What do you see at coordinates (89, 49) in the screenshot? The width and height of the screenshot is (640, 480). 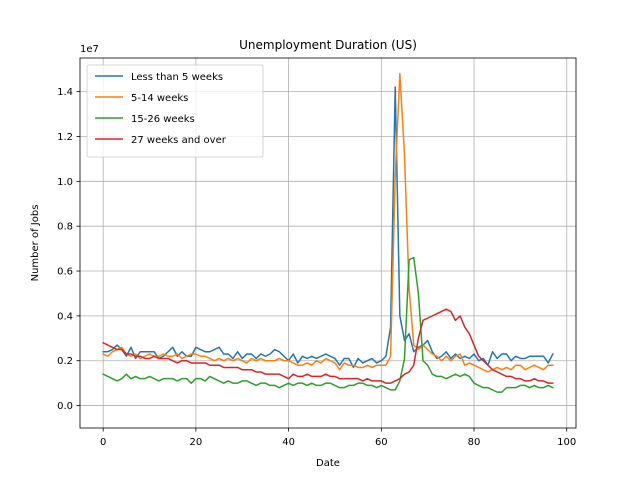 I see `y-multiplier-label: 1e7` at bounding box center [89, 49].